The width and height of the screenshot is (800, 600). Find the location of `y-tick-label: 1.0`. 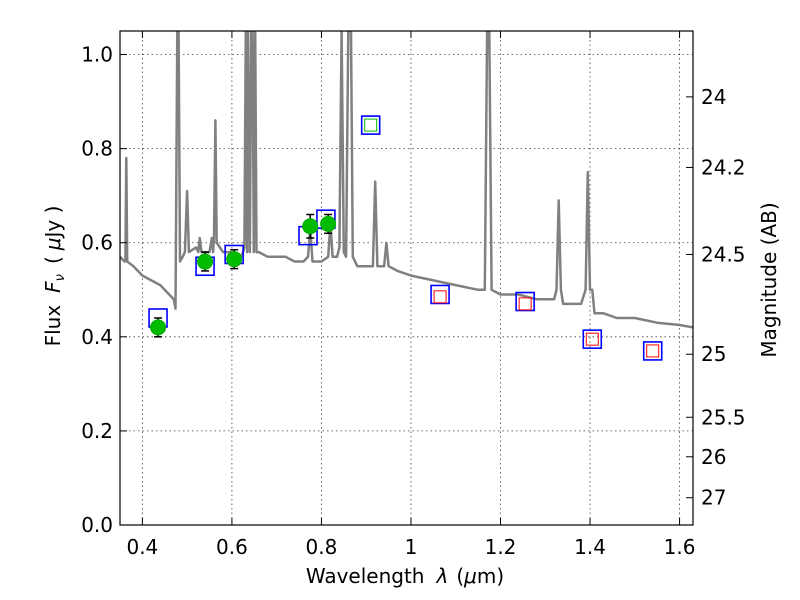

y-tick-label: 1.0 is located at coordinates (97, 55).